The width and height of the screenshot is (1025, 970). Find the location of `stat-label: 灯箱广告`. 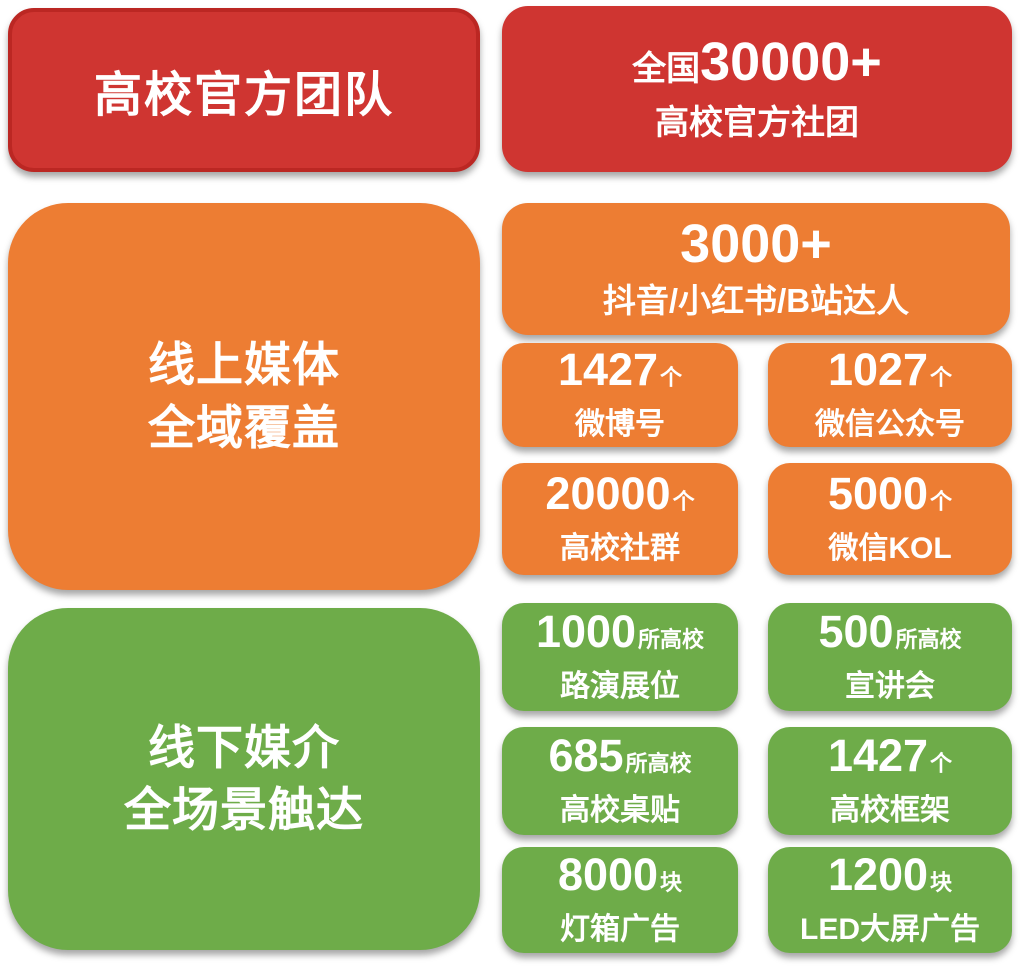

stat-label: 灯箱广告 is located at coordinates (620, 929).